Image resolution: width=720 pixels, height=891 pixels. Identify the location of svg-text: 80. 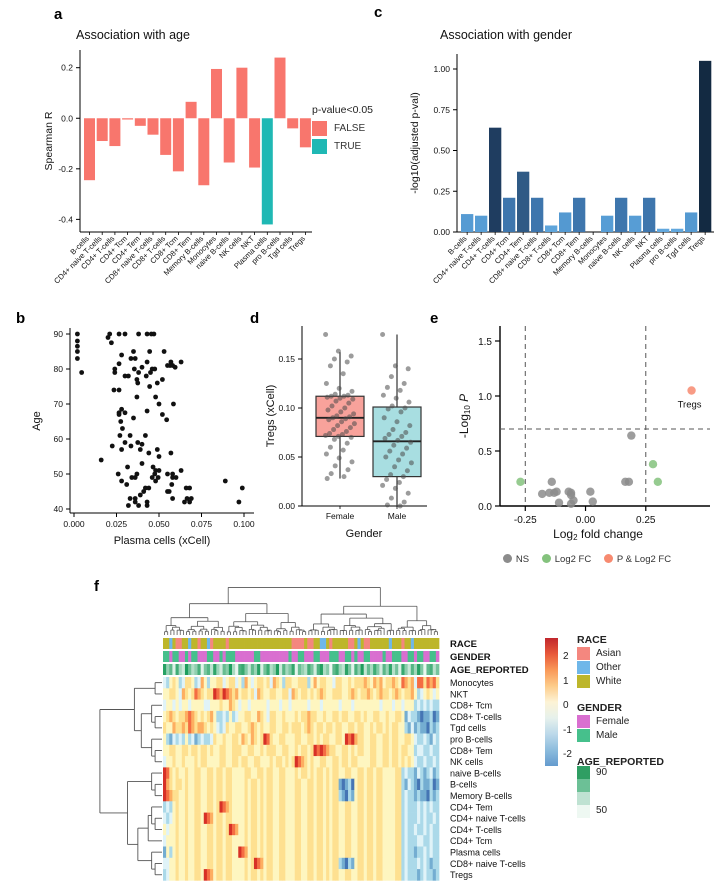
(59, 369).